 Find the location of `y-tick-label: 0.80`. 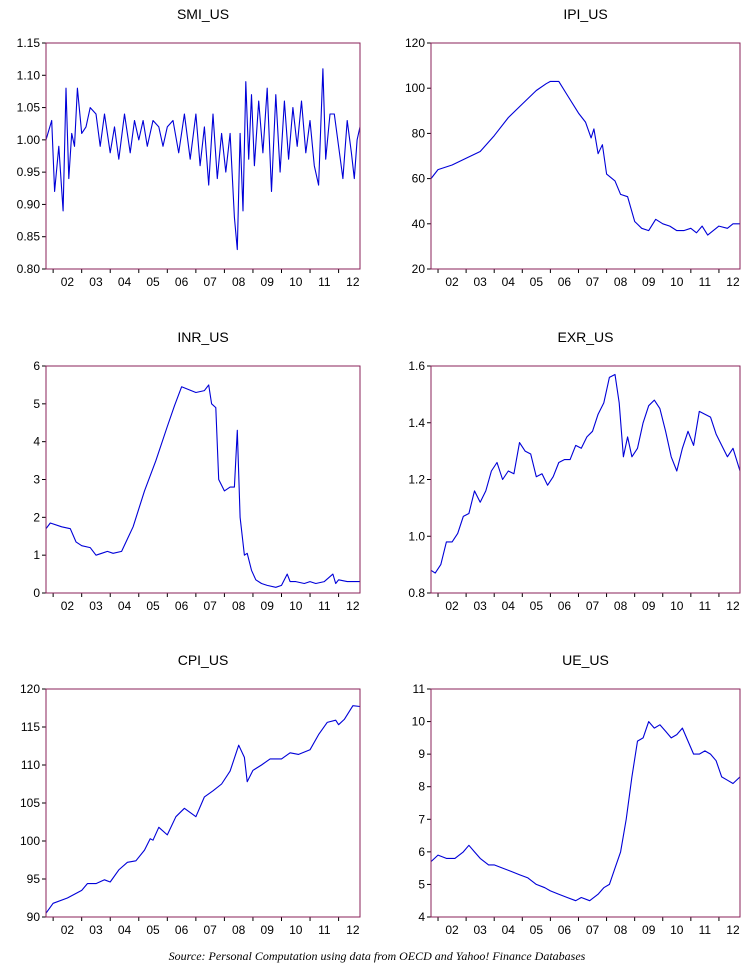

y-tick-label: 0.80 is located at coordinates (29, 269).